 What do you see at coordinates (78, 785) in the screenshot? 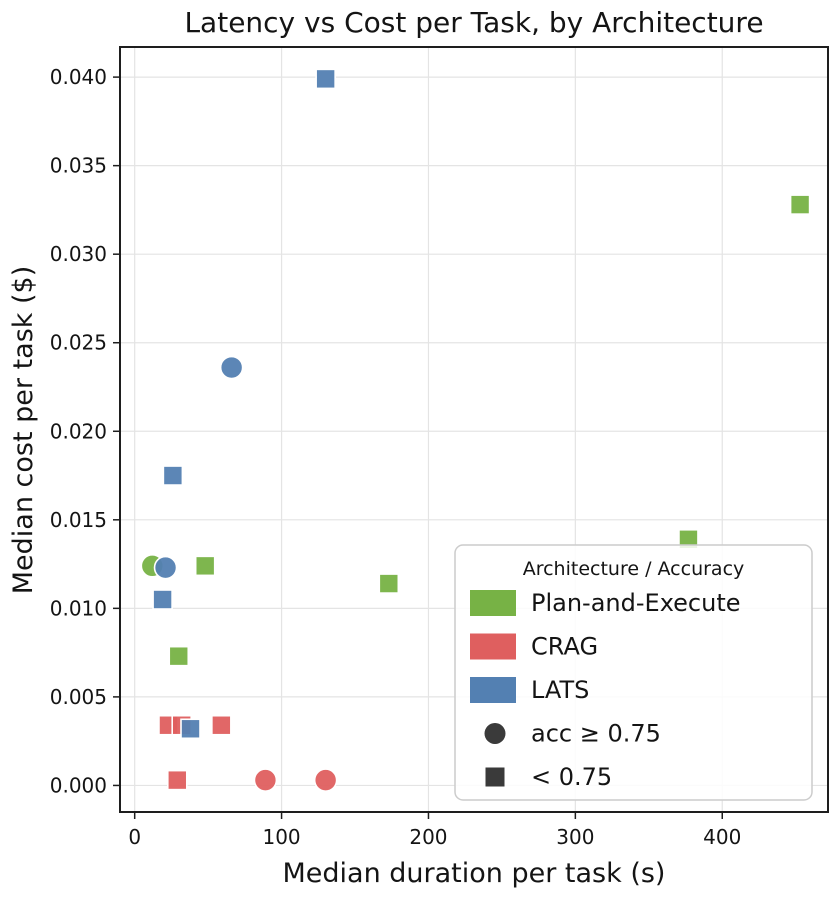
I see `y-tick-label: 0.000` at bounding box center [78, 785].